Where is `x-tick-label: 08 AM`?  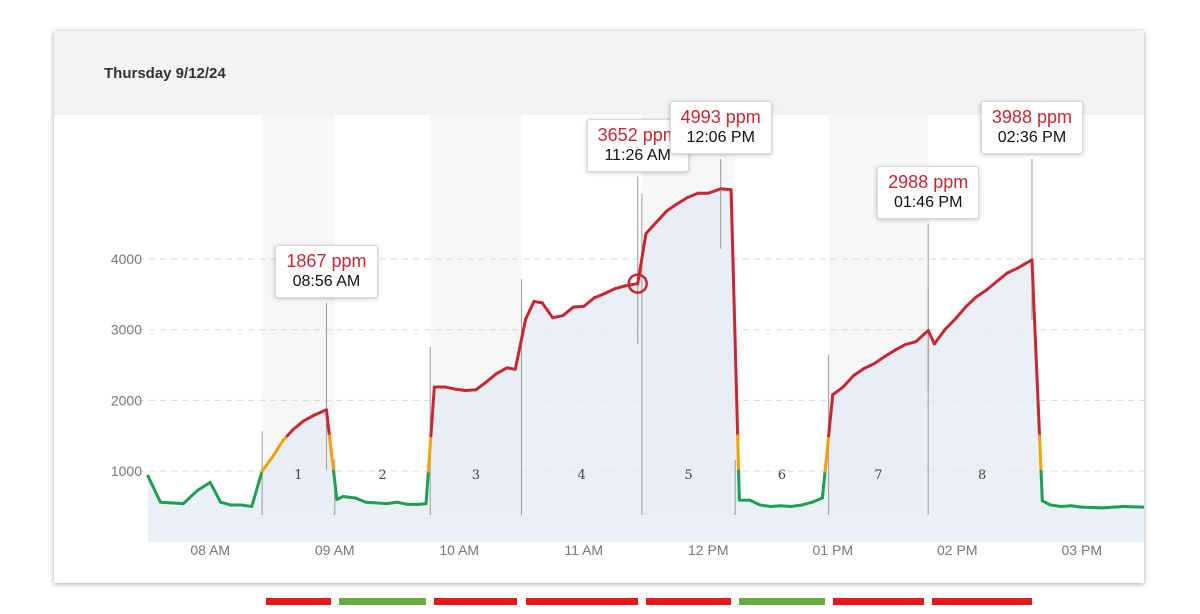 x-tick-label: 08 AM is located at coordinates (210, 550).